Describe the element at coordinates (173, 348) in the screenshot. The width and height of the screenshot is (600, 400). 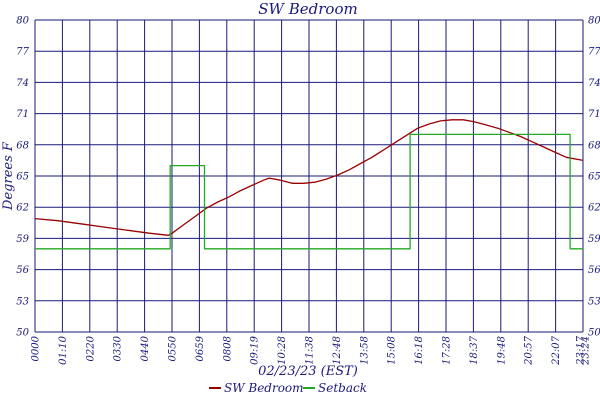
I see `x-tick-label: 0550` at that location.